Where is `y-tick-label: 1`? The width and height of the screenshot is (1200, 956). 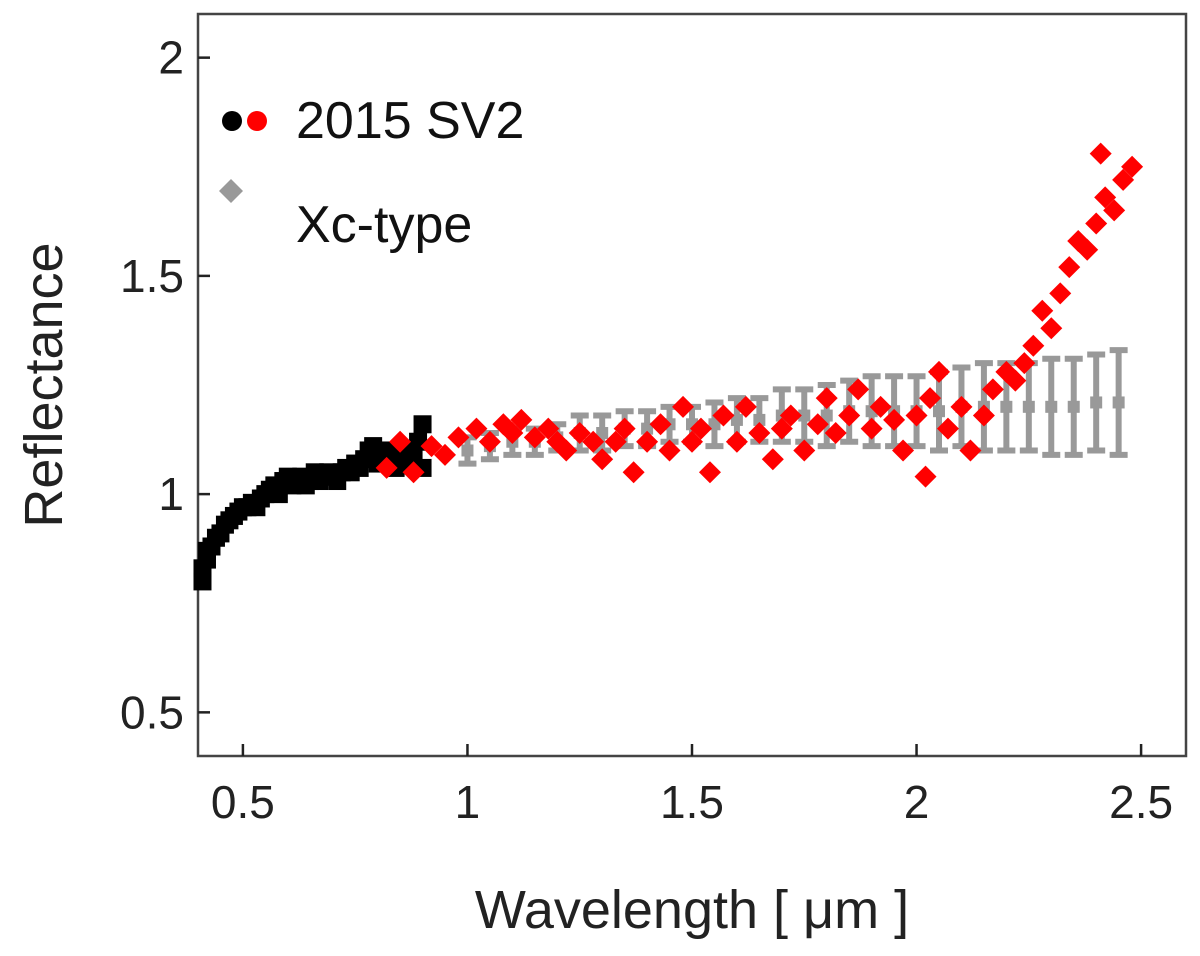 y-tick-label: 1 is located at coordinates (171, 494).